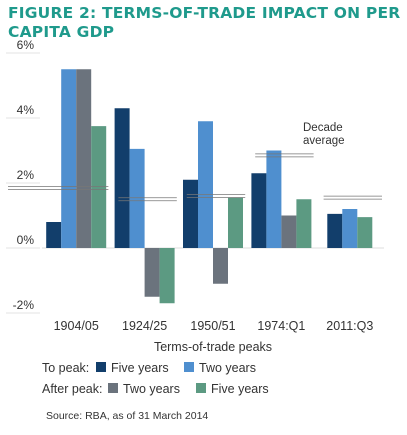  What do you see at coordinates (65, 368) in the screenshot?
I see `legend-group-label: To peak:` at bounding box center [65, 368].